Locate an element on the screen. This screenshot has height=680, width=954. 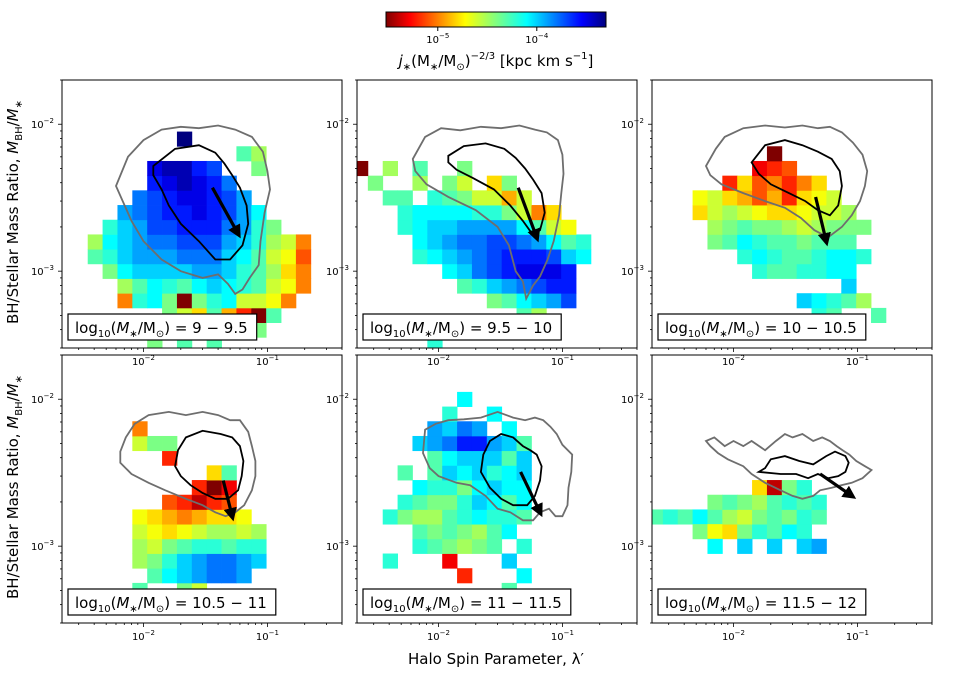
heatmap-cells is located at coordinates (192, 517).